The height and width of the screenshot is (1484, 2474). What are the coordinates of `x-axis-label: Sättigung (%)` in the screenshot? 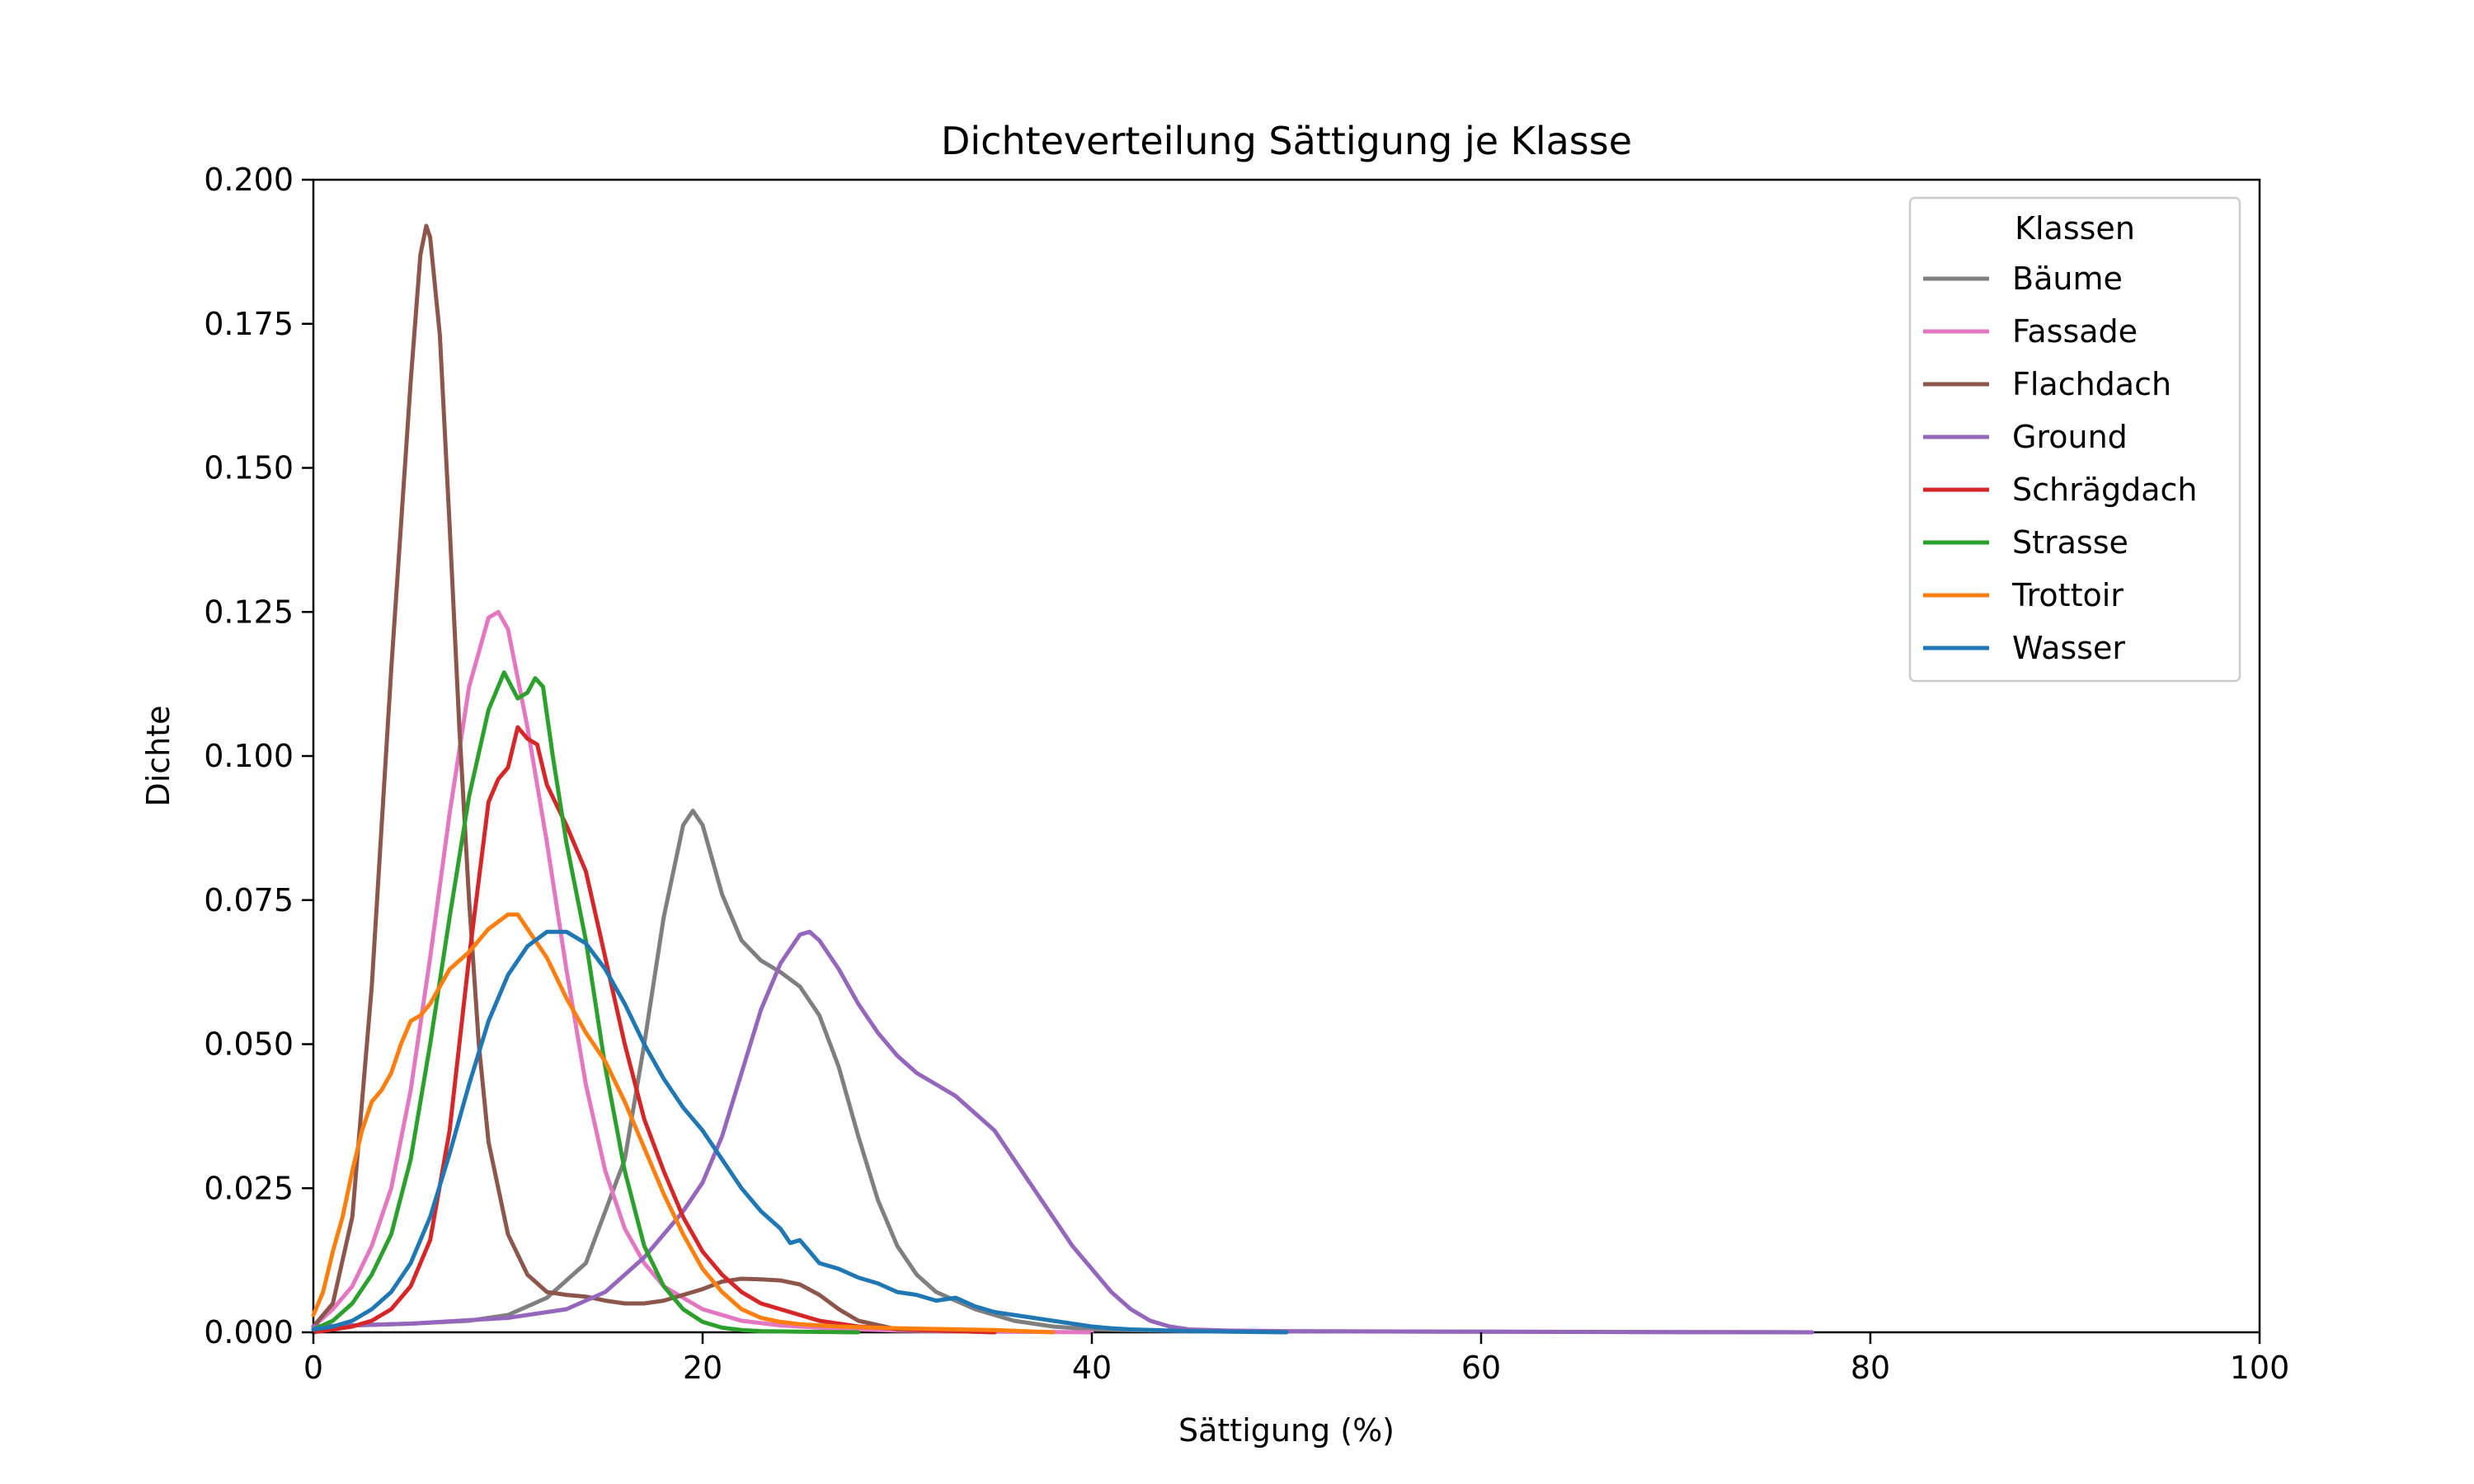 It's located at (1286, 1430).